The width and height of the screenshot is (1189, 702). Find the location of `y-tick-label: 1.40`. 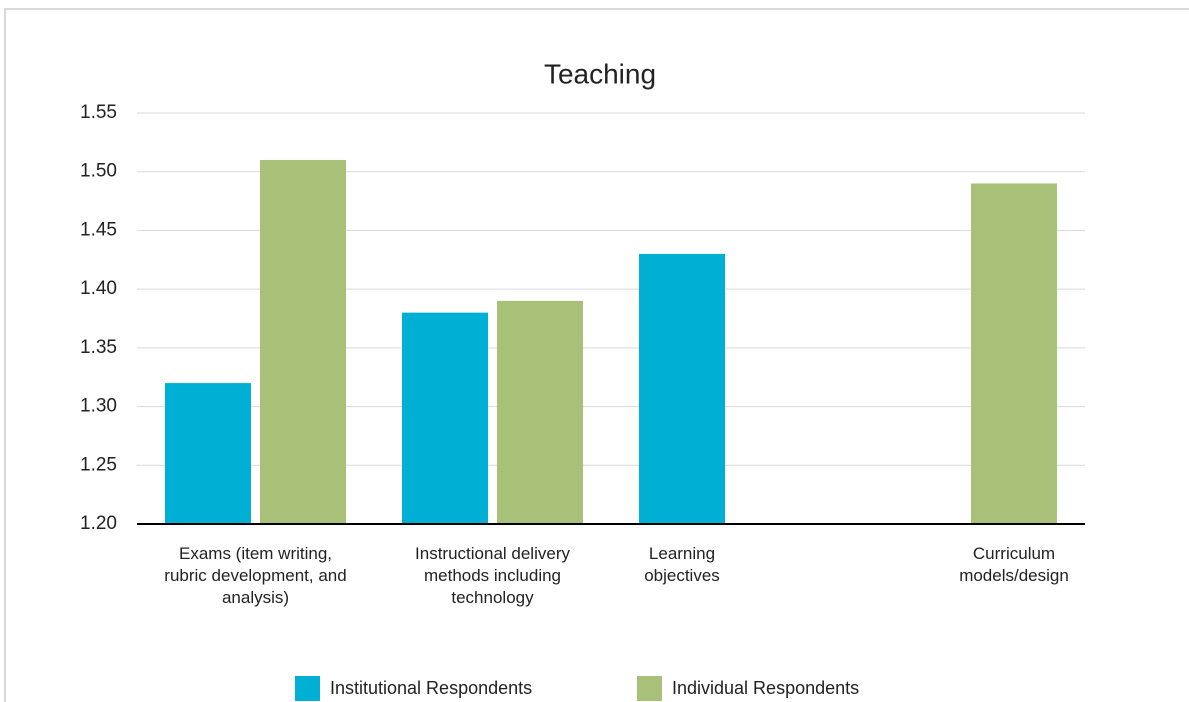

y-tick-label: 1.40 is located at coordinates (98, 288).